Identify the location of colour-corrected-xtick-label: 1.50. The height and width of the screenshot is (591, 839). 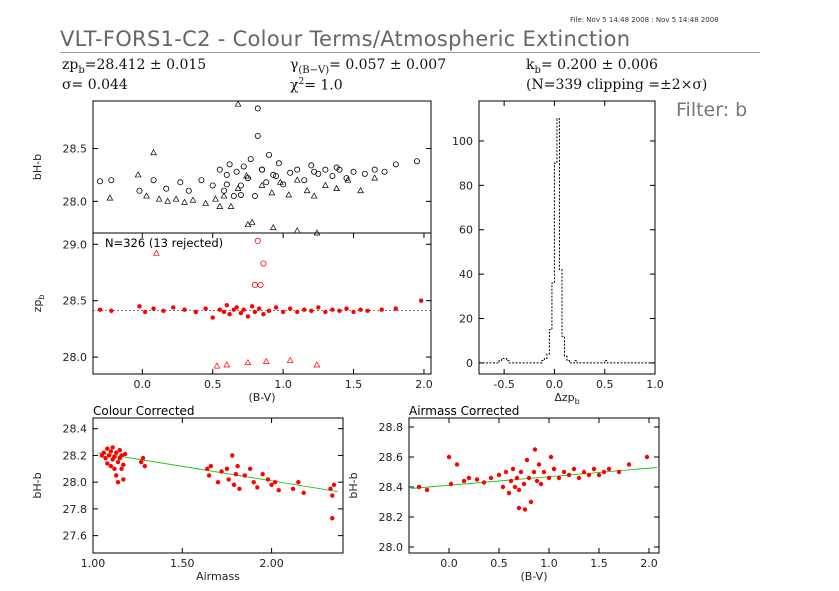
(182, 563).